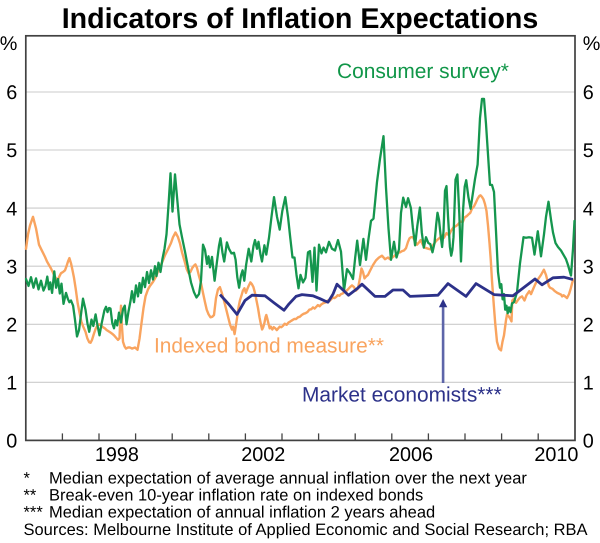 The width and height of the screenshot is (600, 543). Describe the element at coordinates (423, 71) in the screenshot. I see `svg-text: Consumer survey*` at that location.